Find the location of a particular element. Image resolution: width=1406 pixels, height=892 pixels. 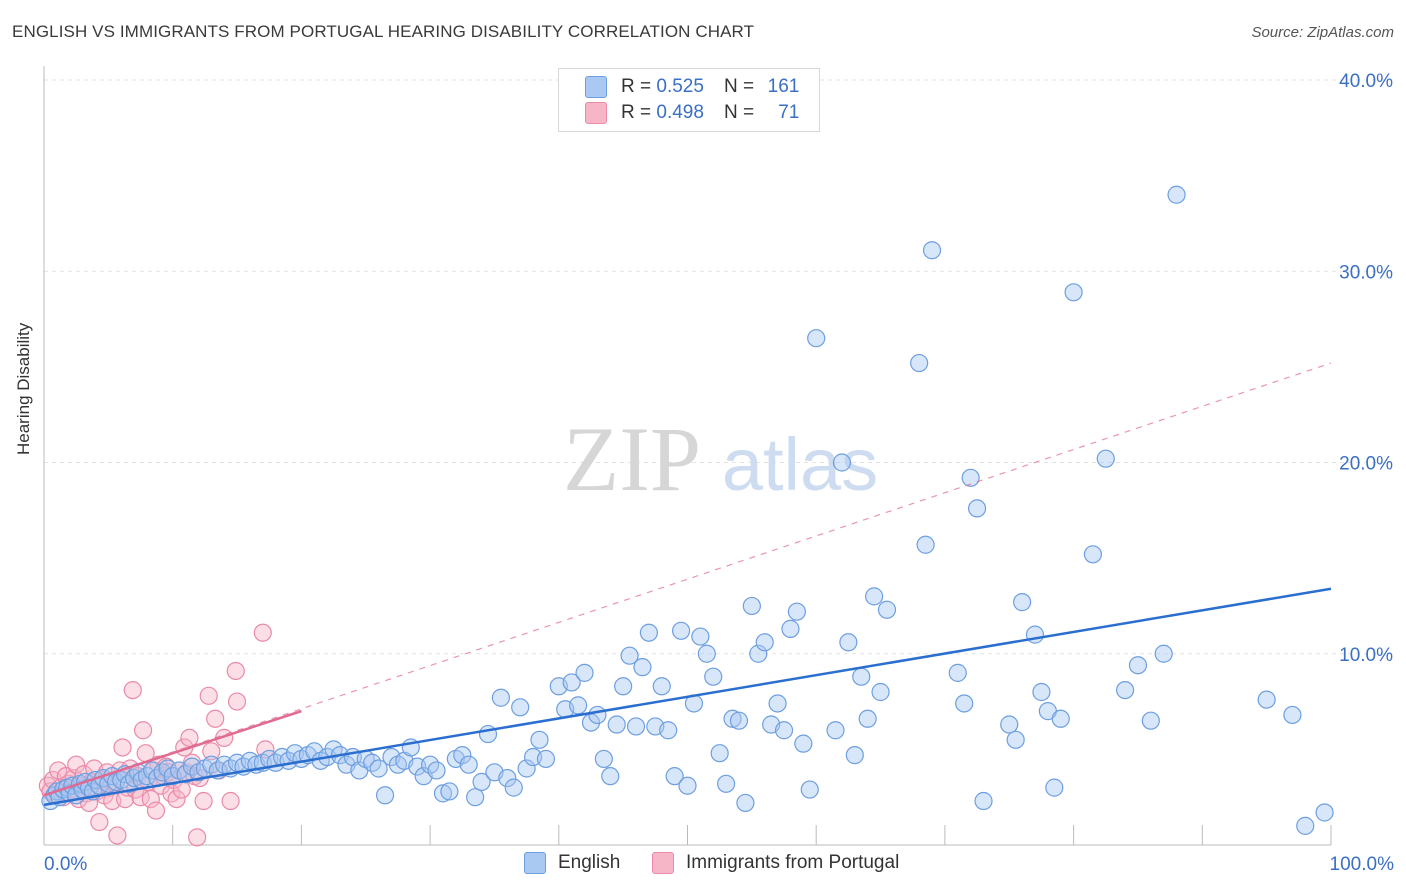

y-tick-label: 30.0% is located at coordinates (1366, 272).